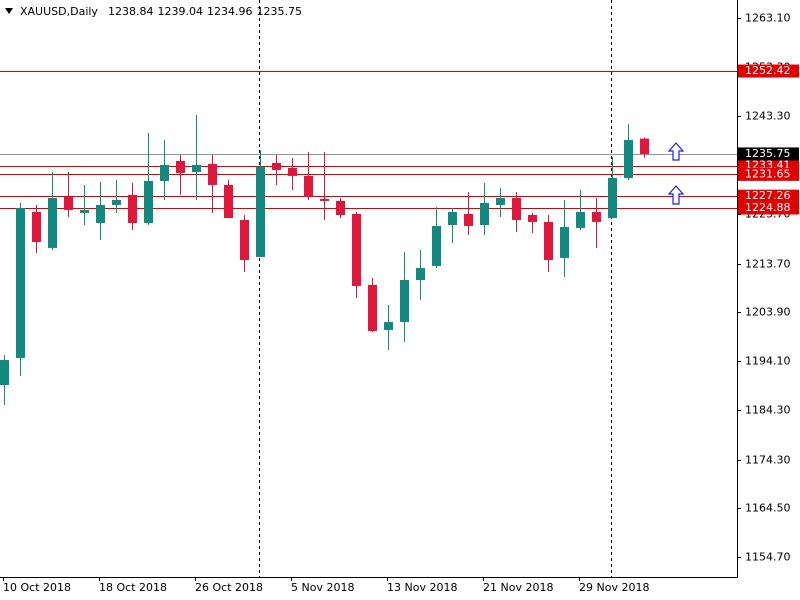 This screenshot has height=600, width=800. What do you see at coordinates (59, 11) in the screenshot?
I see `symbol: XAUUSD,Daily` at bounding box center [59, 11].